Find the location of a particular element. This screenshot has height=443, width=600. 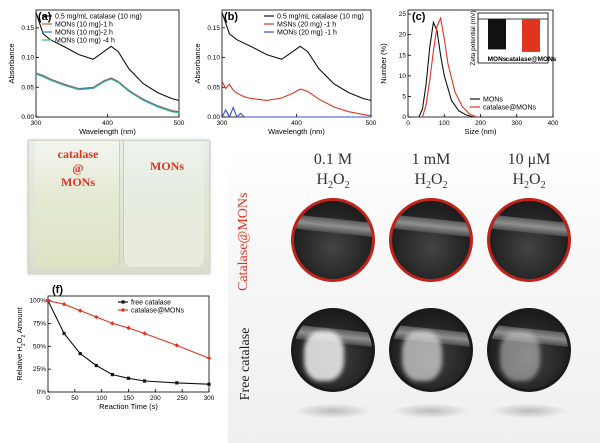

y-axis-label: Relative H2O2 Amount is located at coordinates (21, 343).